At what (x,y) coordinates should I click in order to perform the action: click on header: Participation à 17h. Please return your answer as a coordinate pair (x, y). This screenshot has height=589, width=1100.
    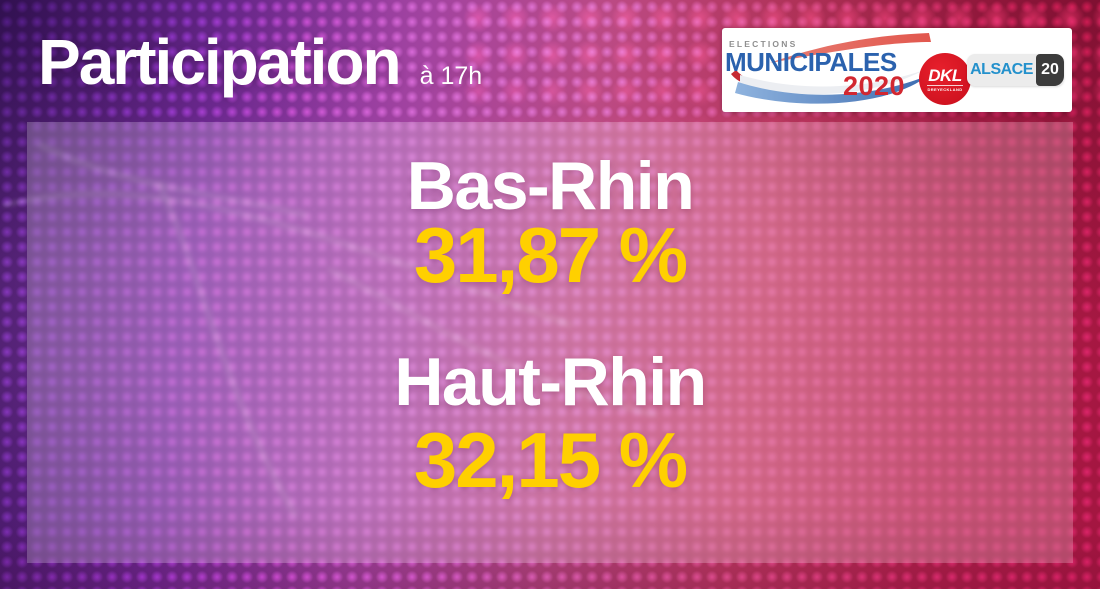
    Looking at the image, I should click on (260, 62).